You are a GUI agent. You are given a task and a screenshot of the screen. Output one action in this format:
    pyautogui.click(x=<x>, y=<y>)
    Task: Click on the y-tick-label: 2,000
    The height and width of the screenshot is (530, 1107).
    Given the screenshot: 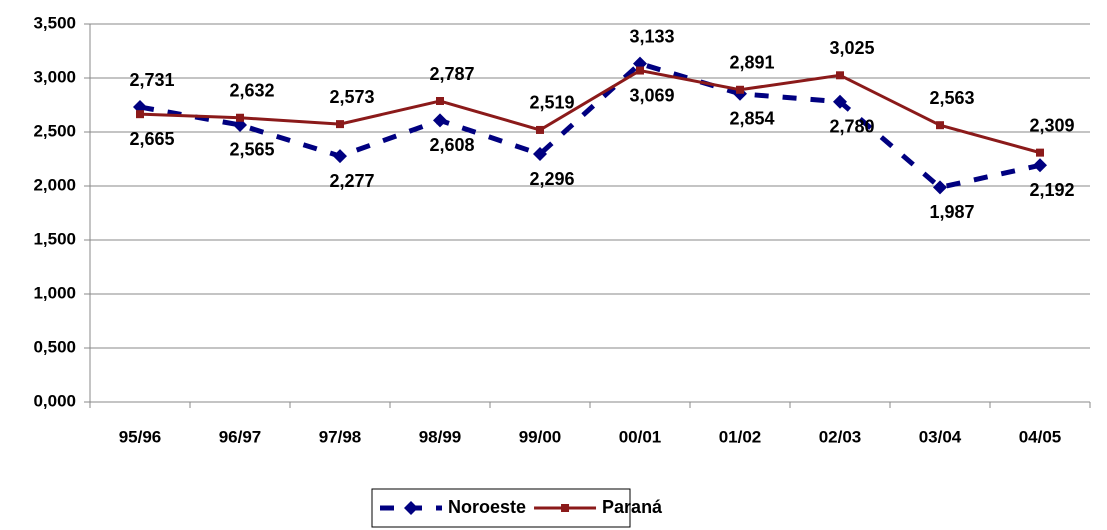 What is the action you would take?
    pyautogui.click(x=54, y=184)
    